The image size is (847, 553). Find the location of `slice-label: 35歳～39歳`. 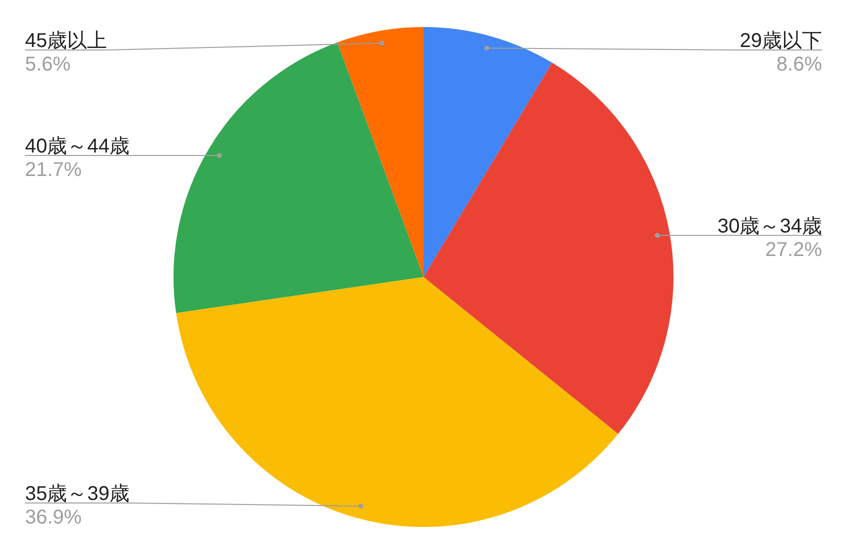

slice-label: 35歳～39歳 is located at coordinates (77, 494).